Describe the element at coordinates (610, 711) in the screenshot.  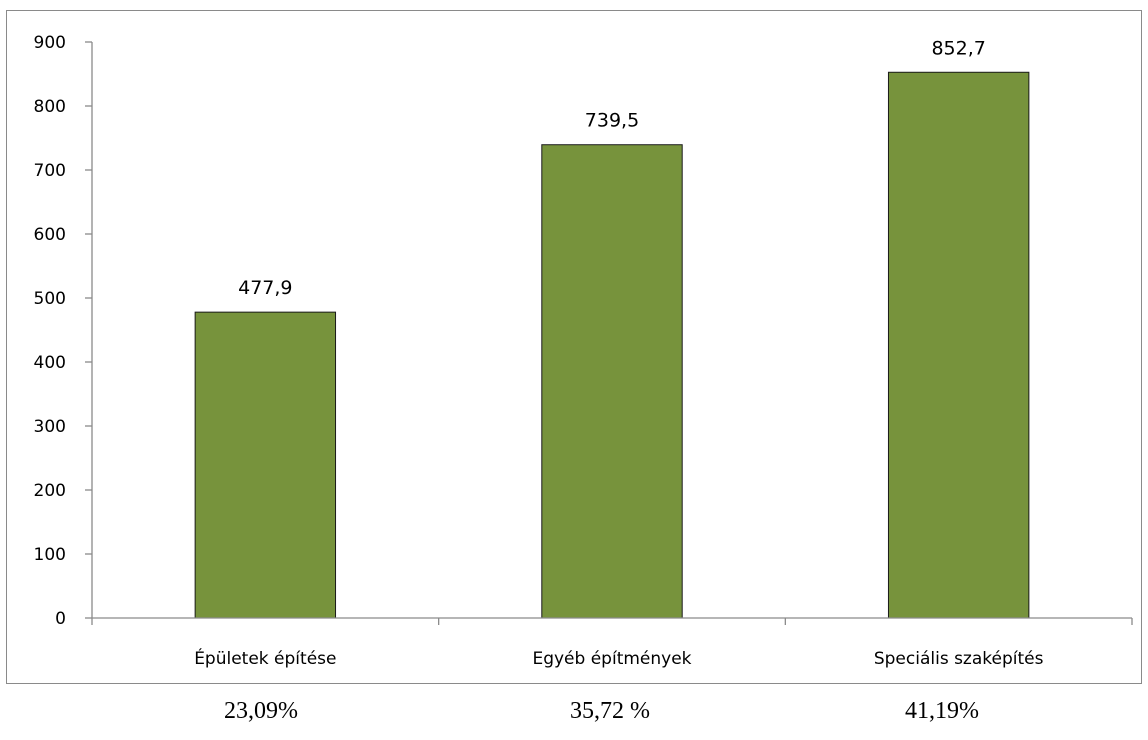
I see `share-label-1: 35,72 %` at that location.